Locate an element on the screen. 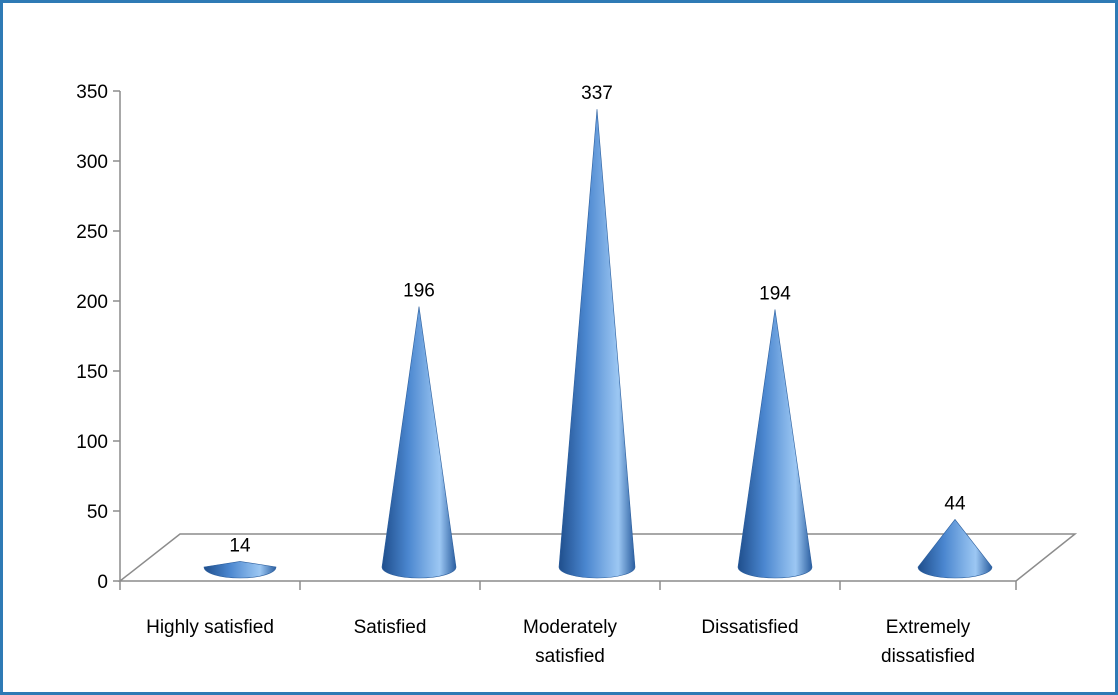 This screenshot has width=1118, height=695. x-category-label: Moderately satisfied is located at coordinates (570, 642).